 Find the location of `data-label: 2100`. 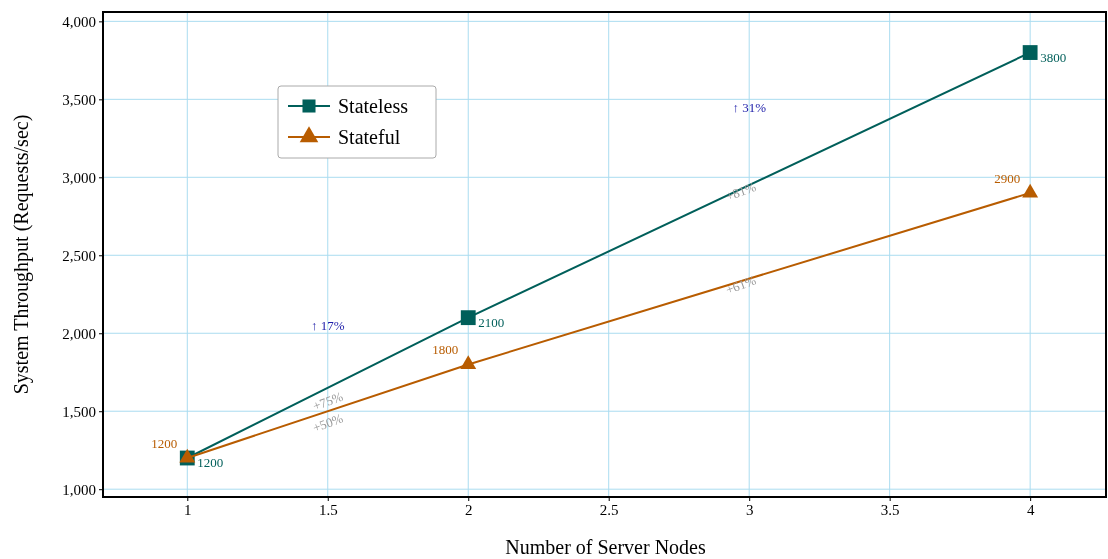

data-label: 2100 is located at coordinates (491, 322).